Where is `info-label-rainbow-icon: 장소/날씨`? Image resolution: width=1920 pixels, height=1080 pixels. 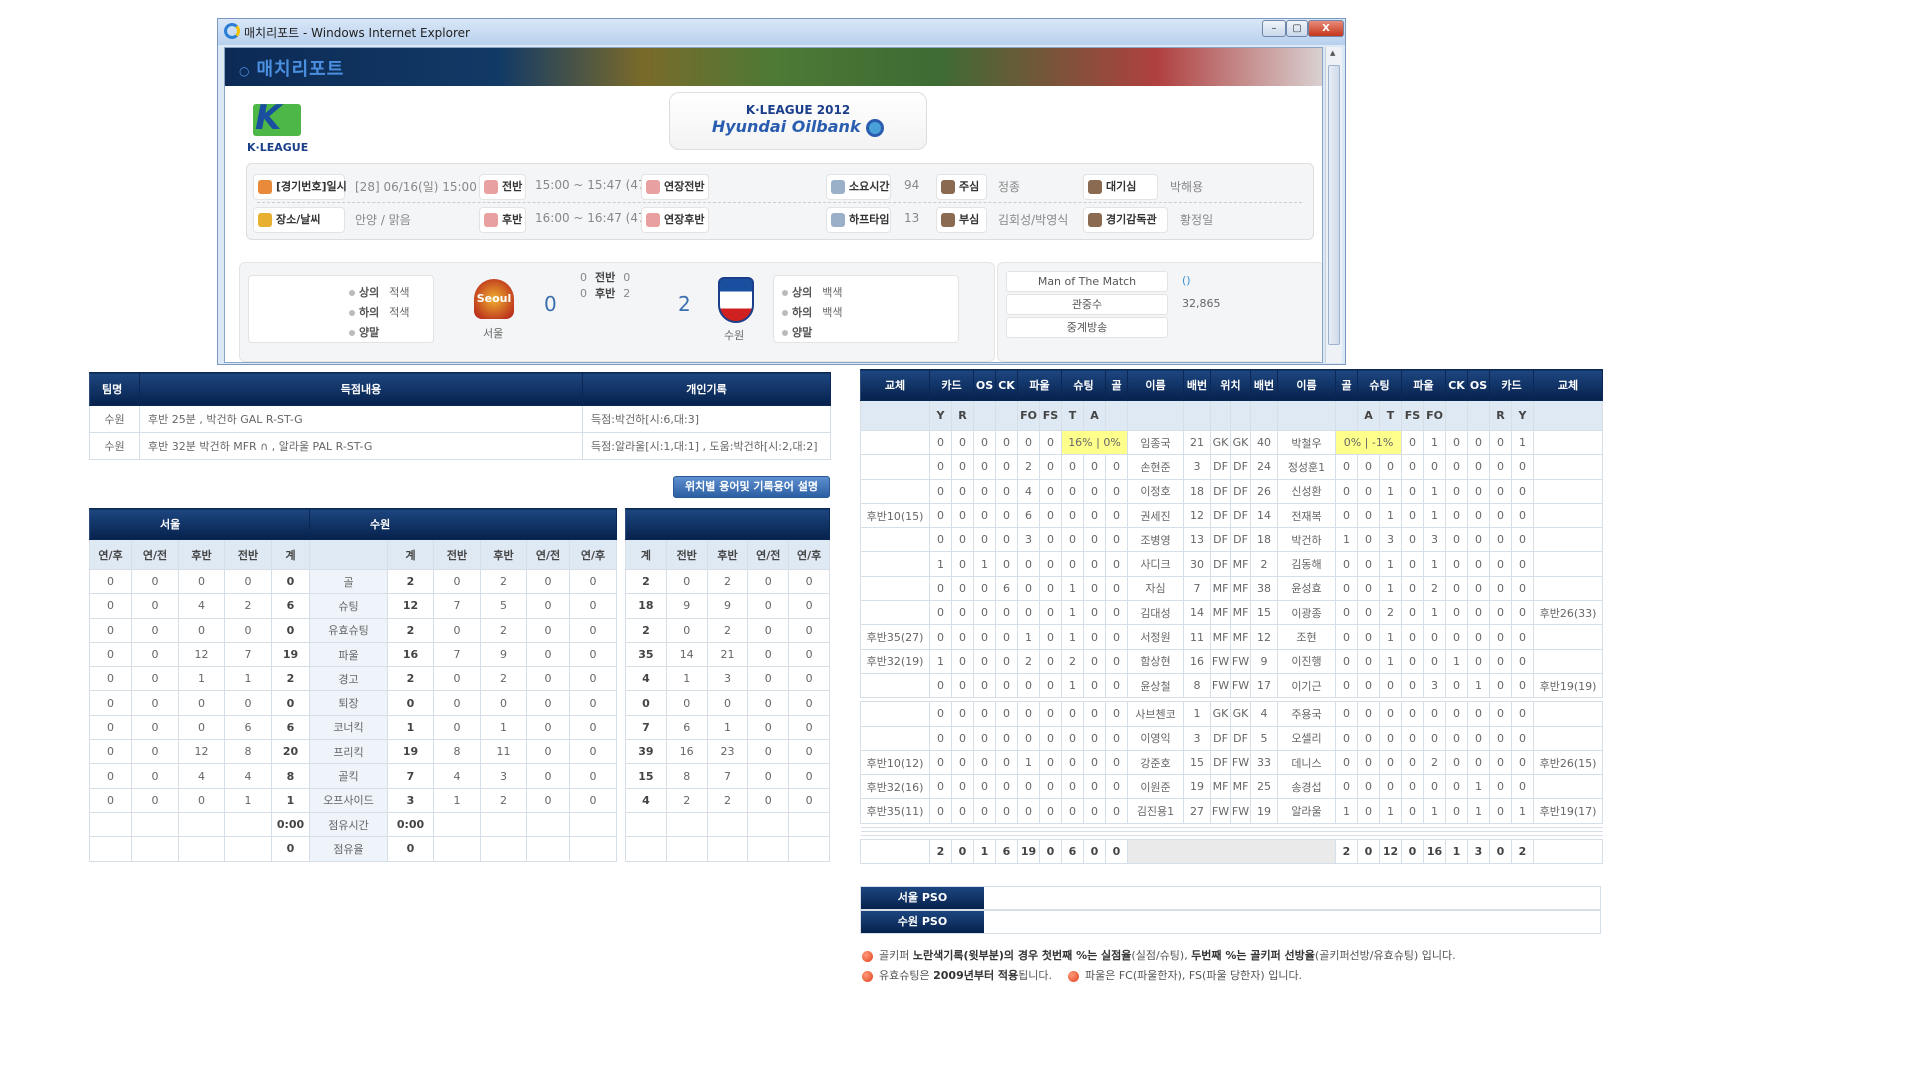 info-label-rainbow-icon: 장소/날씨 is located at coordinates (299, 220).